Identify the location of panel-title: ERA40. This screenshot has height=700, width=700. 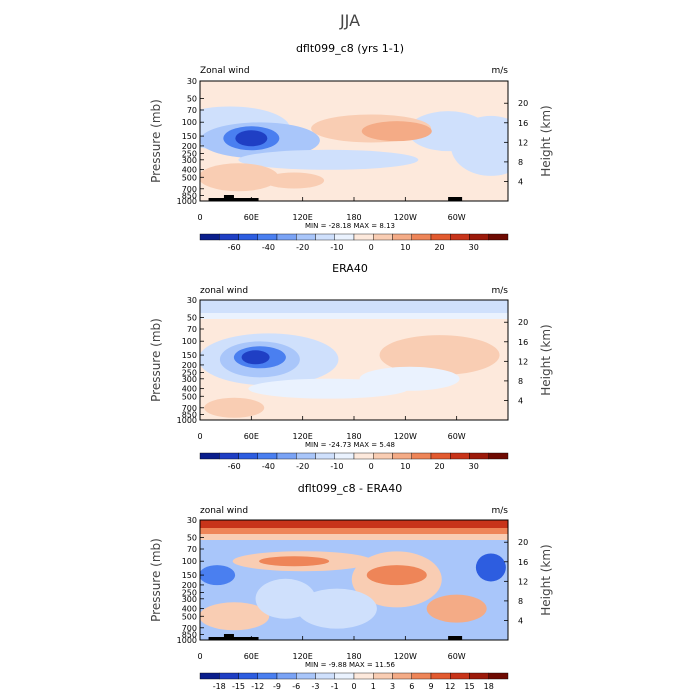
(350, 268).